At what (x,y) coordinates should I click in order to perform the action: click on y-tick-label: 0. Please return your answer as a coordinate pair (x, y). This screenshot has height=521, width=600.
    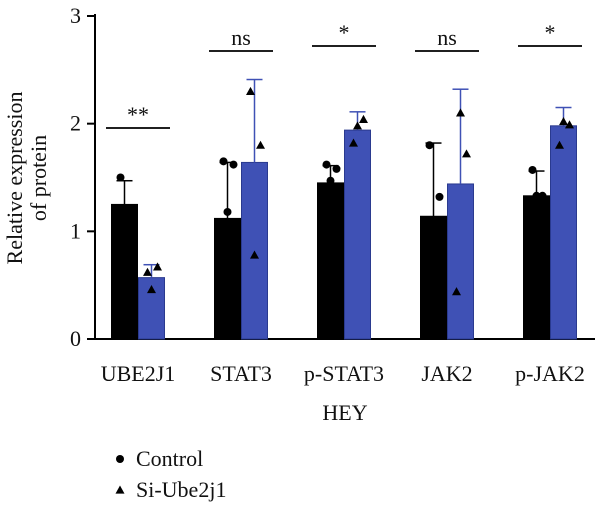
    Looking at the image, I should click on (75, 338).